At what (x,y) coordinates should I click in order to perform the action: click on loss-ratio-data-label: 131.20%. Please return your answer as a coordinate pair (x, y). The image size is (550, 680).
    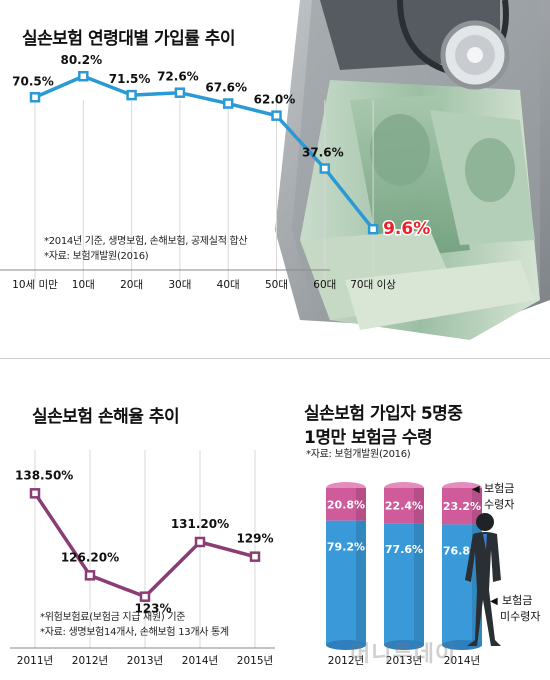
    Looking at the image, I should click on (200, 524).